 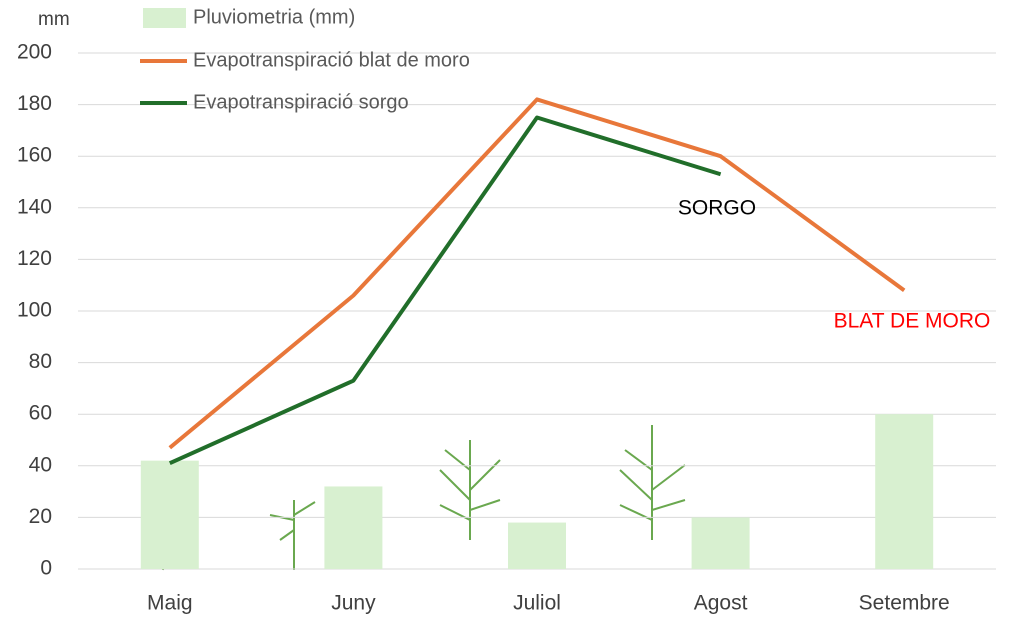 What do you see at coordinates (904, 603) in the screenshot?
I see `x-tick-label: Setembre` at bounding box center [904, 603].